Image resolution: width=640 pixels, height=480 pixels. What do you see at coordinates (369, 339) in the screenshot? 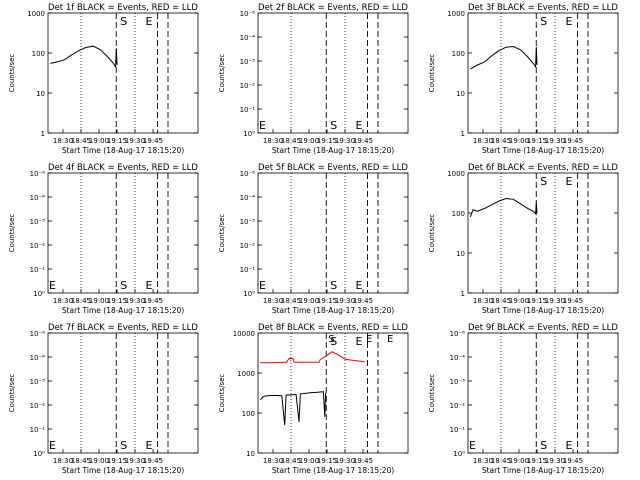
I see `top-marker: E` at bounding box center [369, 339].